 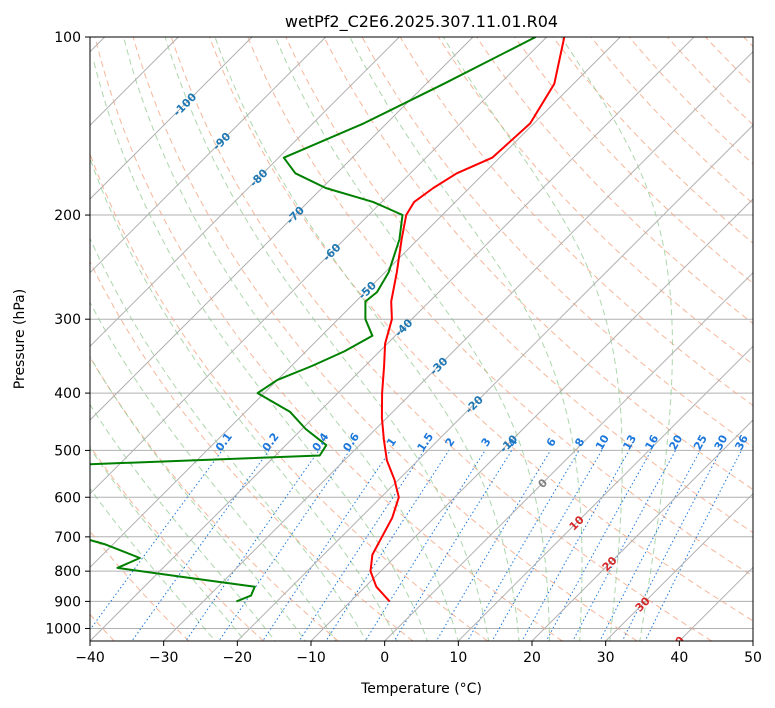 I want to click on x-tick-label: 30, so click(x=606, y=658).